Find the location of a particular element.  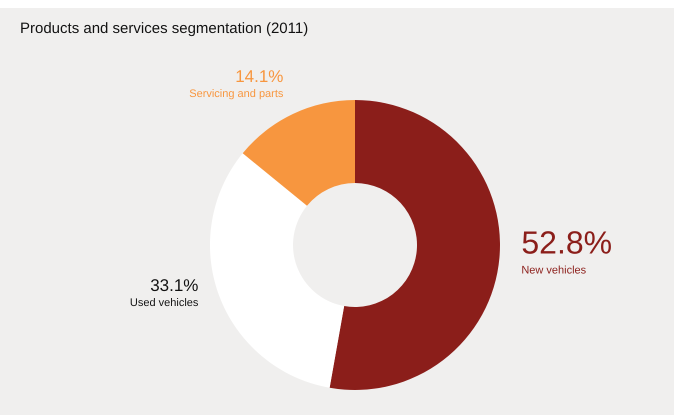

slice-label: Used vehicles is located at coordinates (164, 303).